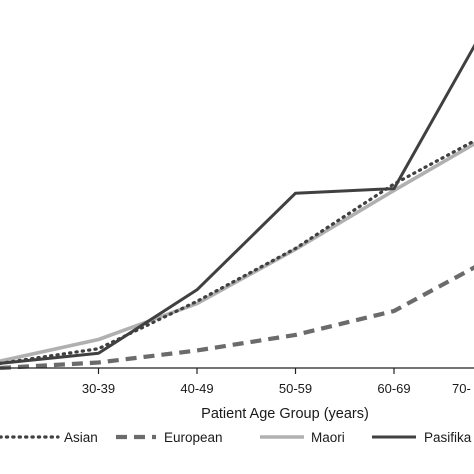  What do you see at coordinates (448, 437) in the screenshot?
I see `legend-label-pasifika: Pasifika` at bounding box center [448, 437].